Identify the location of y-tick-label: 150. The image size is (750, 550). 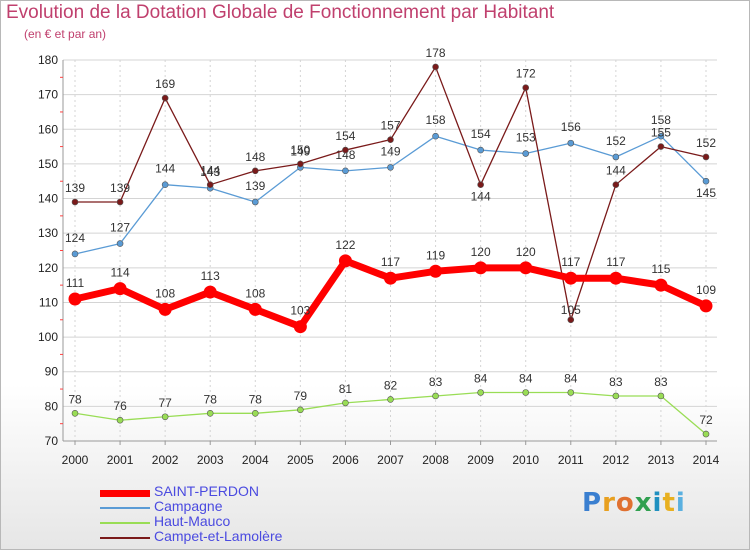
(48, 164).